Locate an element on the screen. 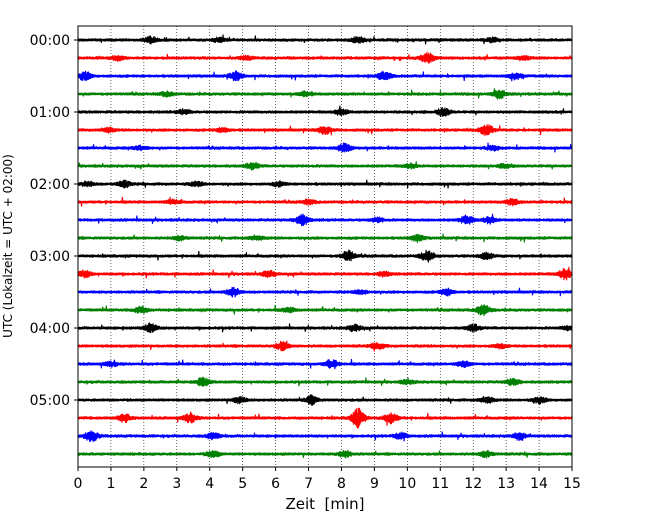 This screenshot has height=520, width=650. x-tick-label: 7 is located at coordinates (308, 484).